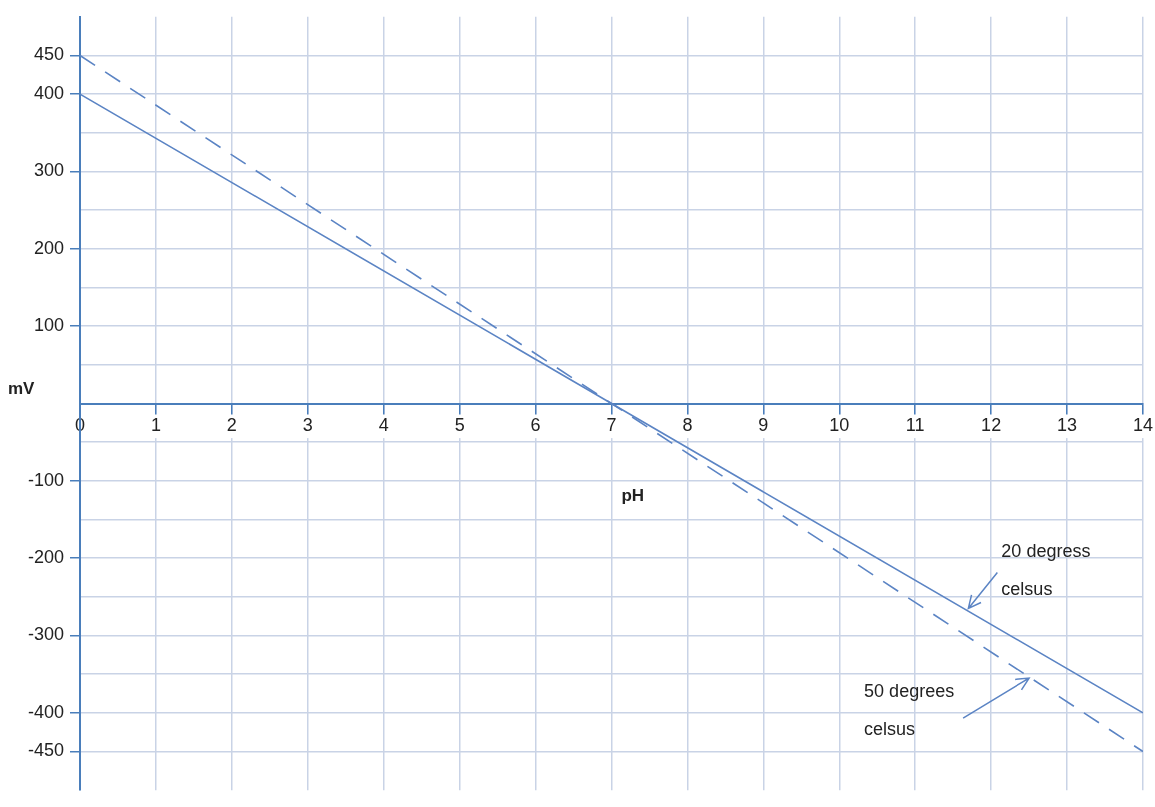  Describe the element at coordinates (48, 247) in the screenshot. I see `y-tick-label: 200` at that location.